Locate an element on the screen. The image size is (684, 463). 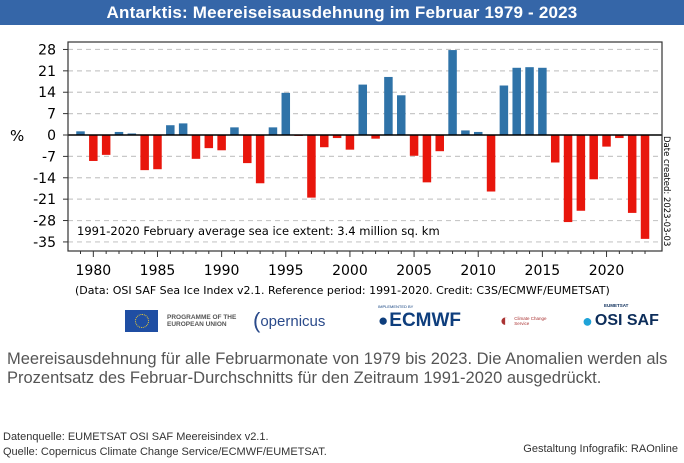
eu-flag-icon is located at coordinates (141, 321).